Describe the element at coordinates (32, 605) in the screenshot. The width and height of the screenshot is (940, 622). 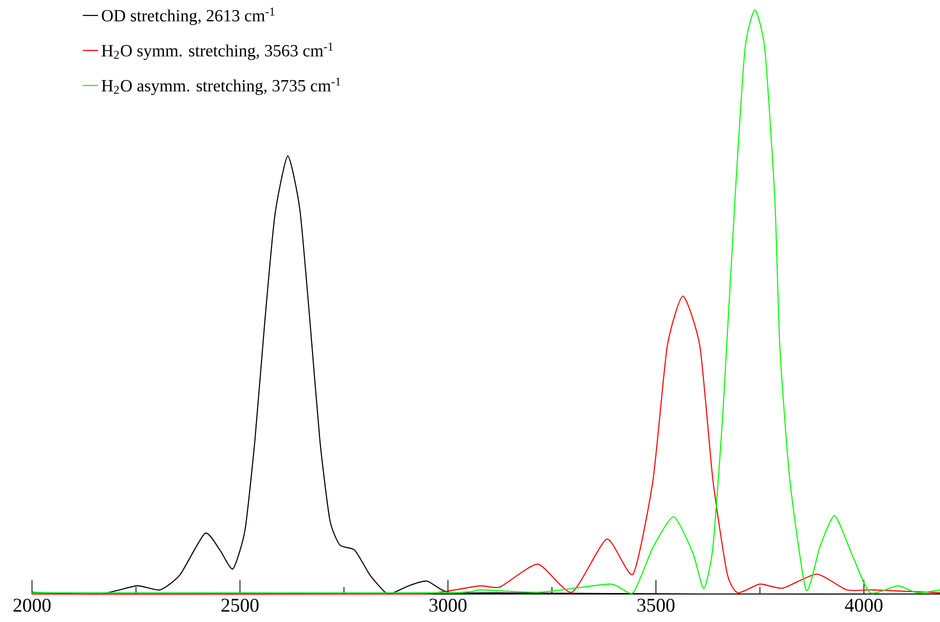
I see `x-tick-label: 2000` at that location.